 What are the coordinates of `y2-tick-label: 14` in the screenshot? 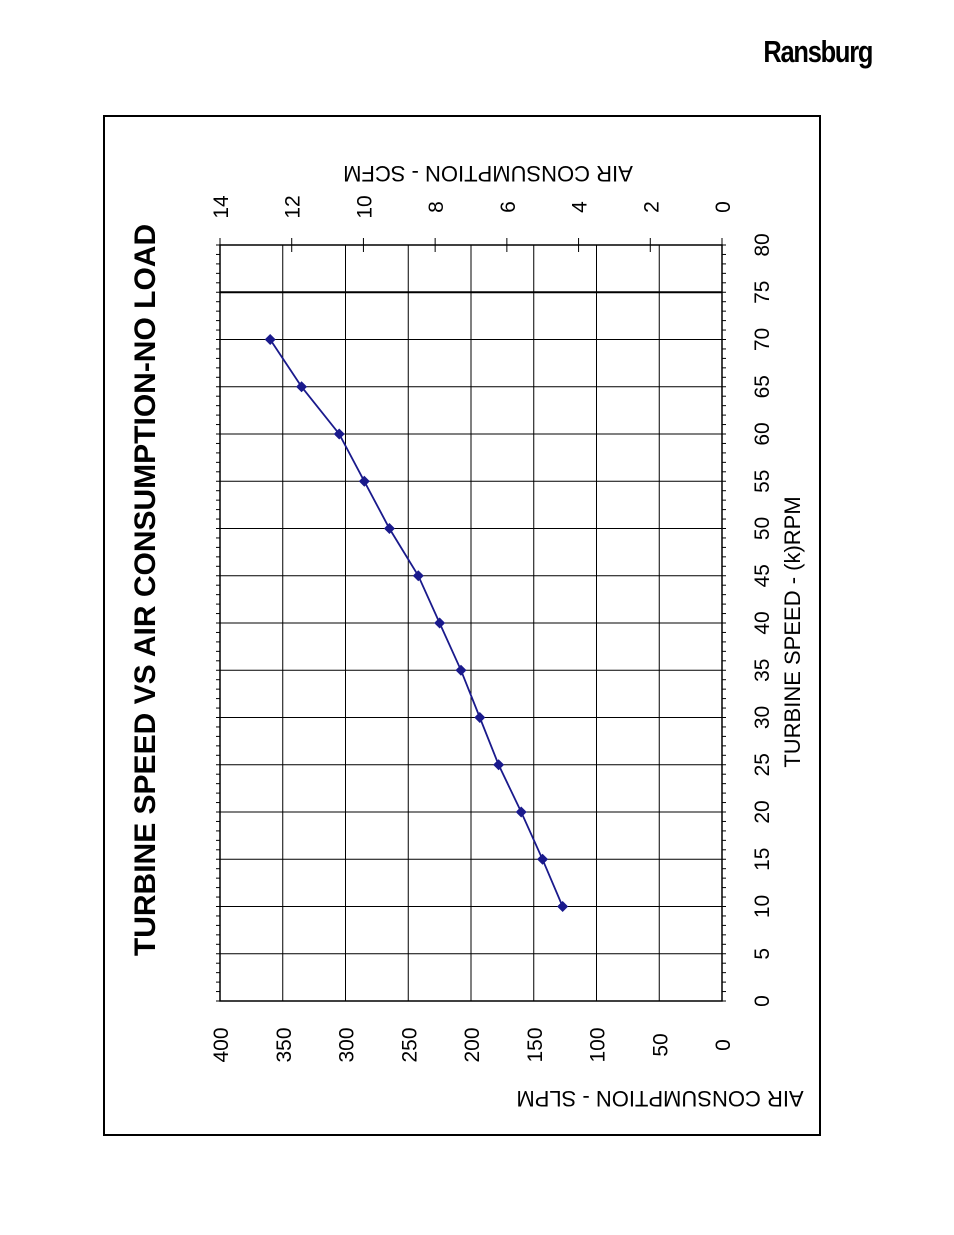 It's located at (221, 207).